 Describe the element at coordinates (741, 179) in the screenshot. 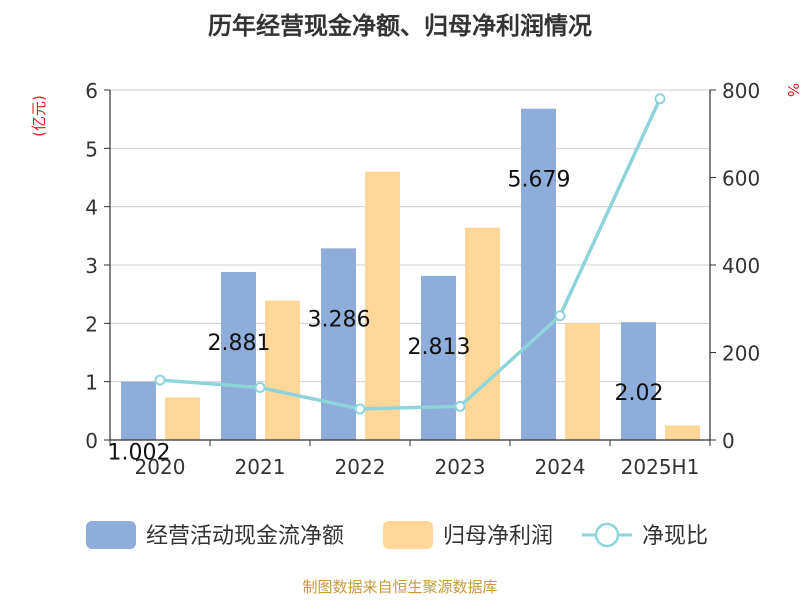

I see `y-right-tick-label: 600` at that location.